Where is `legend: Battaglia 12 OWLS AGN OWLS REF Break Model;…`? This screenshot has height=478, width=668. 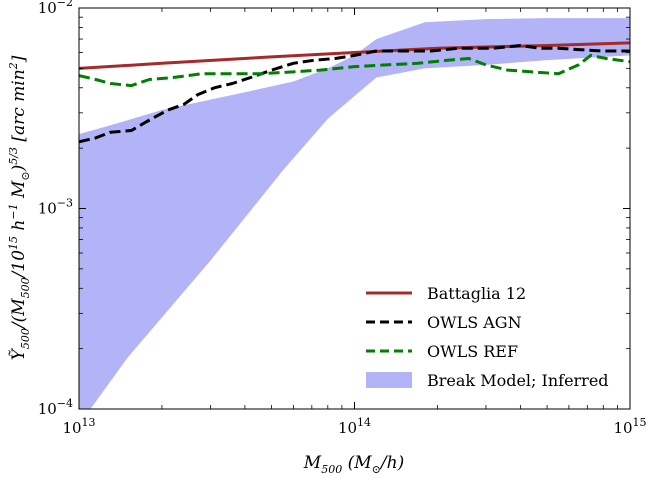 legend: Battaglia 12 OWLS AGN OWLS REF Break Model;… is located at coordinates (487, 337).